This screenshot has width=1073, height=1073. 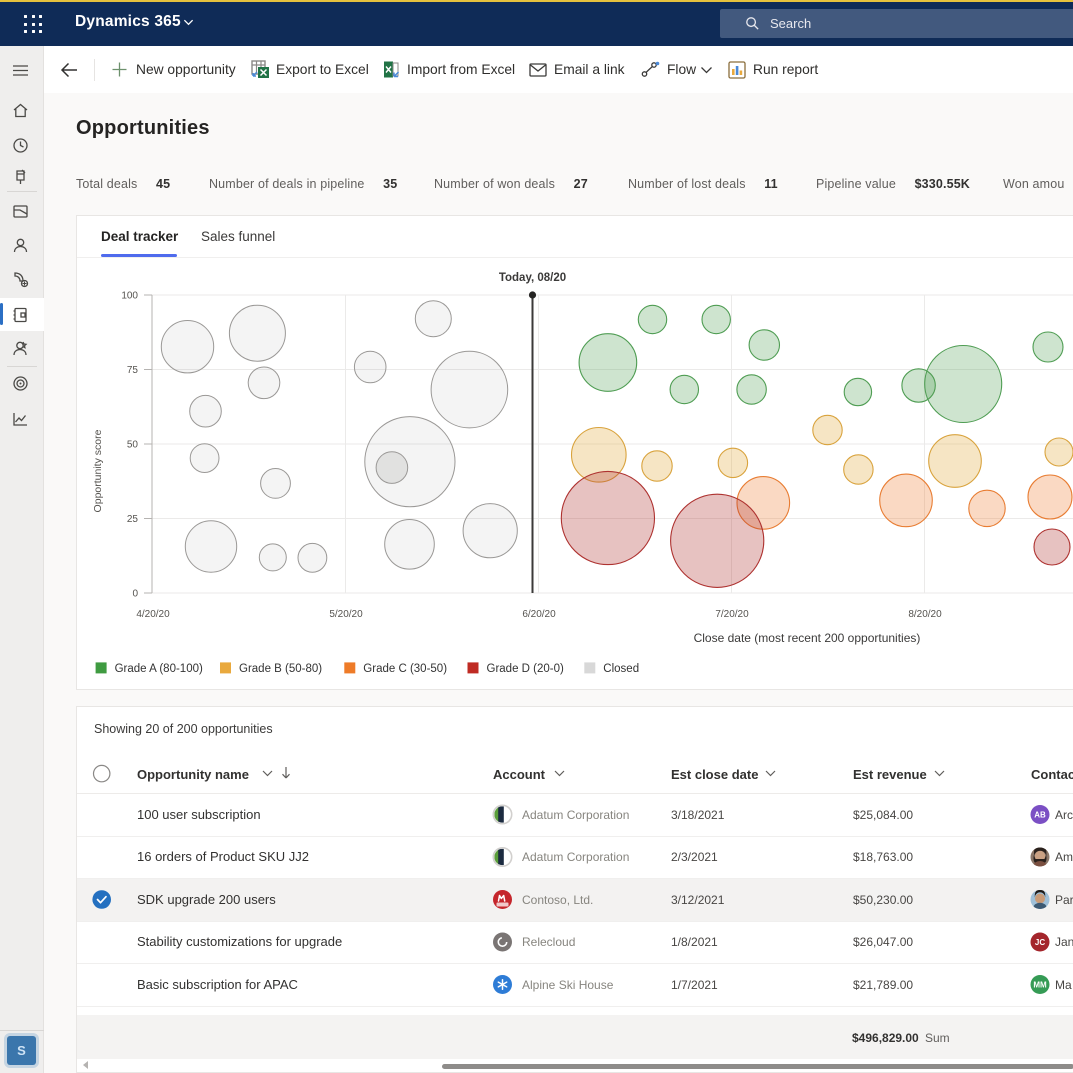 I want to click on svg-text: Opportunity score, so click(x=98, y=470).